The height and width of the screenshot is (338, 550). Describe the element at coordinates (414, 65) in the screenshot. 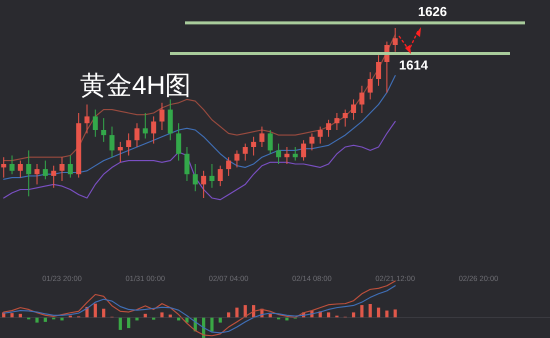

I see `annotation: 1614` at that location.